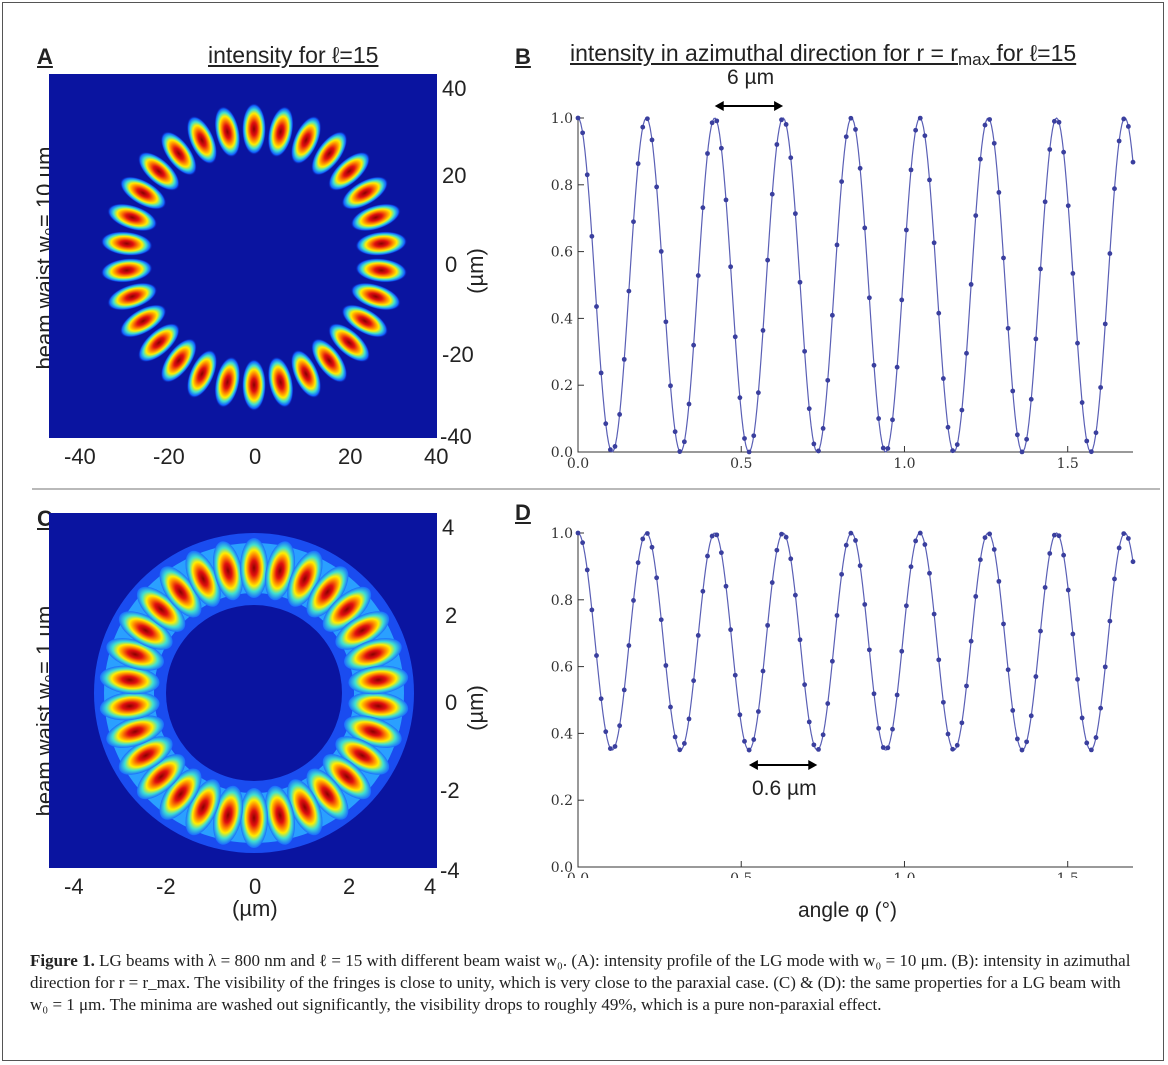 The image size is (1168, 1065). I want to click on x-tick-label: 0.0, so click(578, 874).